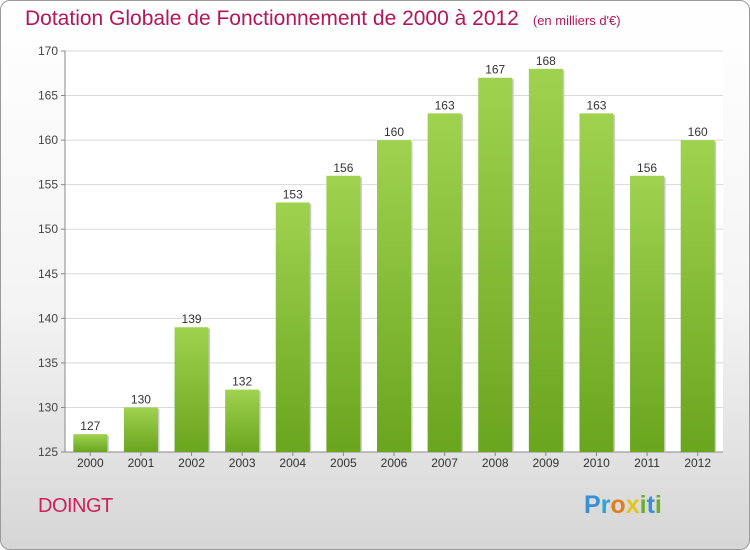 The width and height of the screenshot is (750, 550). I want to click on x-tick-label: 2000, so click(90, 463).